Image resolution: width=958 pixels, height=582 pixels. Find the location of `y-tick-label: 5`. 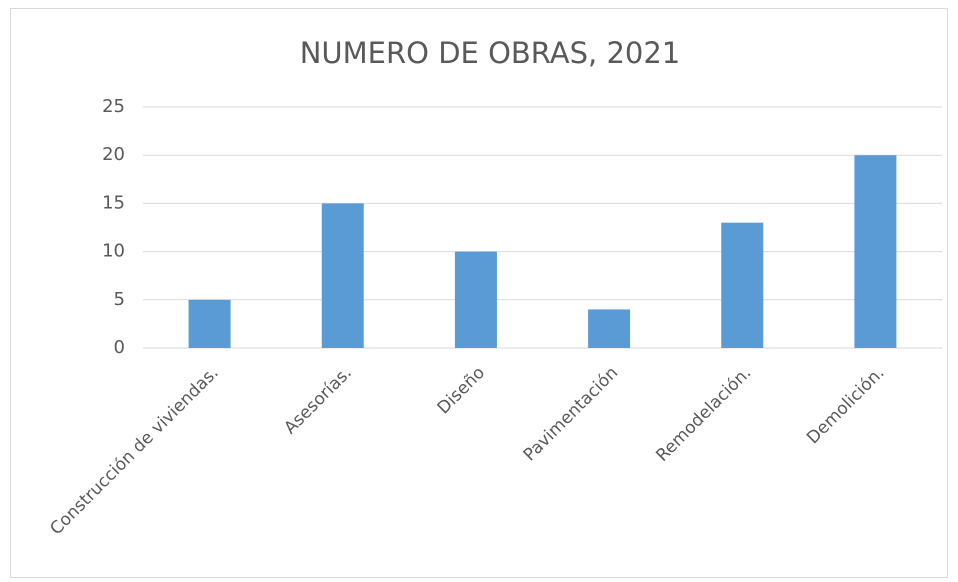

y-tick-label: 5 is located at coordinates (119, 299).